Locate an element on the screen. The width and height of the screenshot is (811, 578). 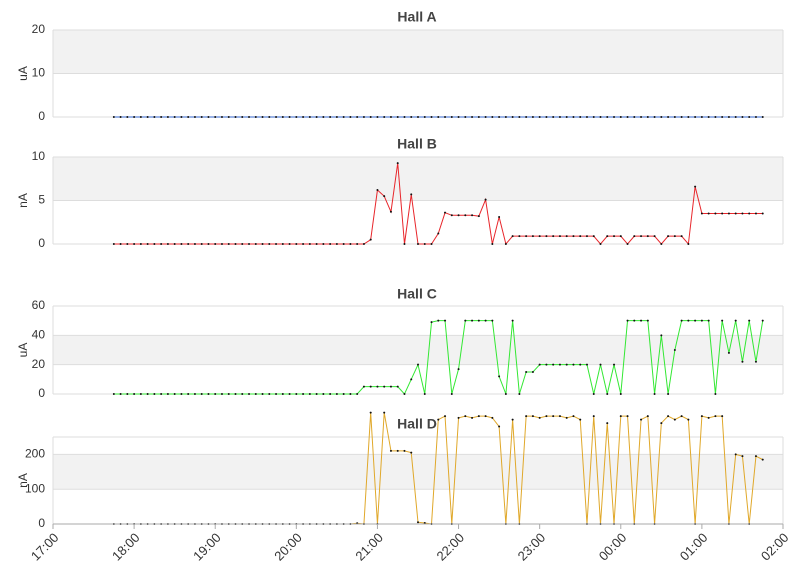
y-tick-label: 0 is located at coordinates (41, 243).